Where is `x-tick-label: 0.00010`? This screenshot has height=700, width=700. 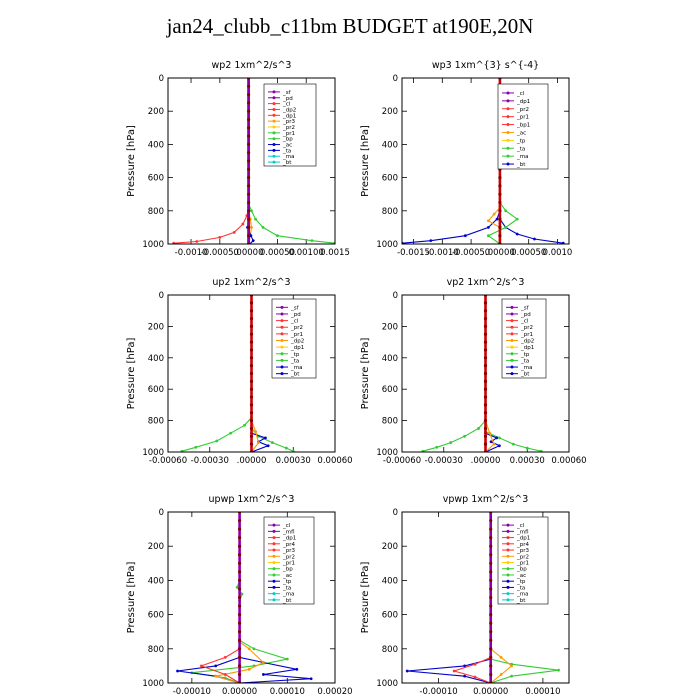
x-tick-label: 0.00010 is located at coordinates (287, 692).